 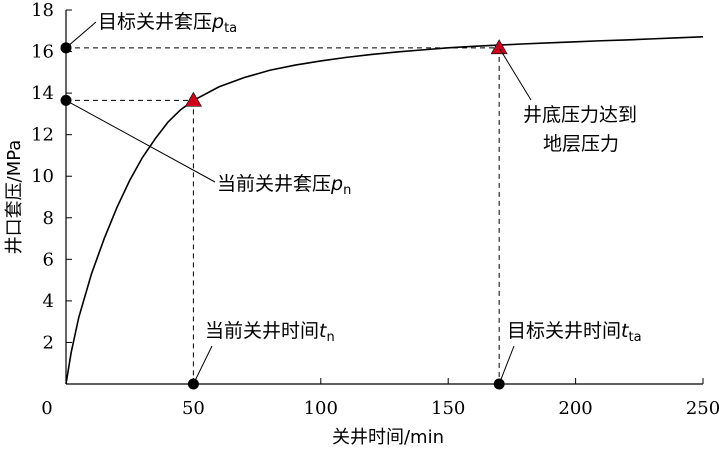 What do you see at coordinates (193, 99) in the screenshot?
I see `marker-current-state` at bounding box center [193, 99].